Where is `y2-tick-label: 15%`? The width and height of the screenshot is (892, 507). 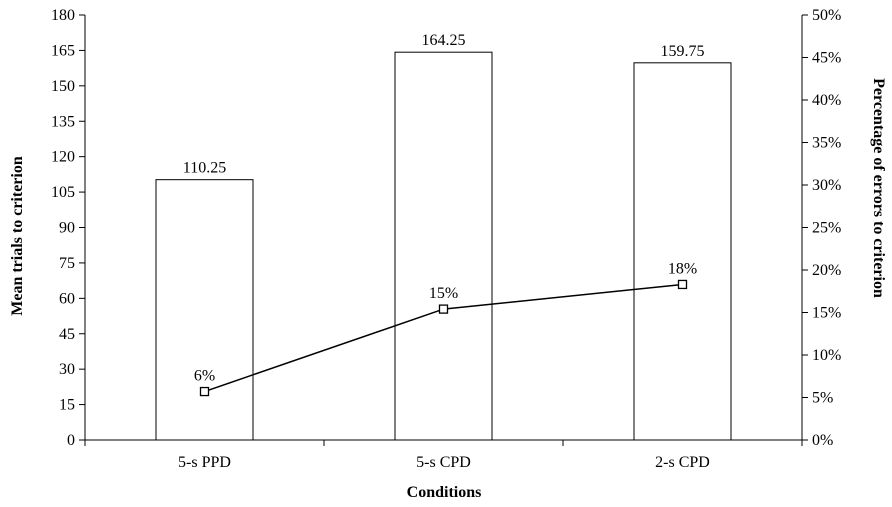 y2-tick-label: 15% is located at coordinates (826, 313).